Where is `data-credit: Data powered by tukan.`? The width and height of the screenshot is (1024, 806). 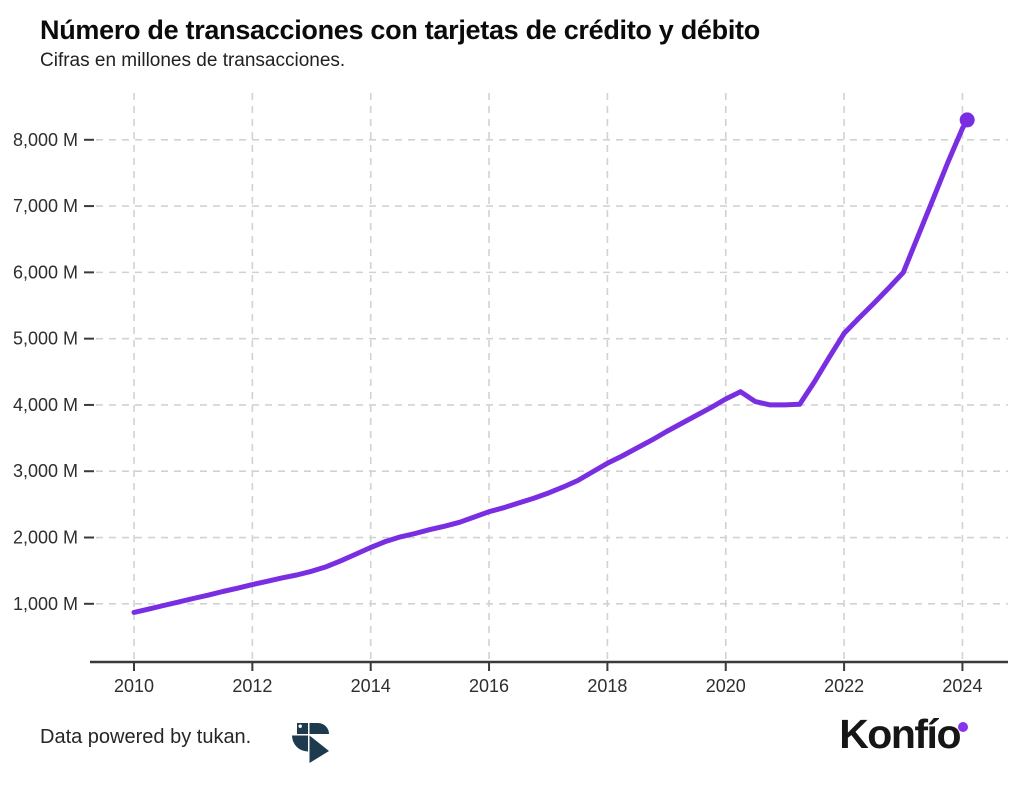 data-credit: Data powered by tukan. is located at coordinates (145, 737).